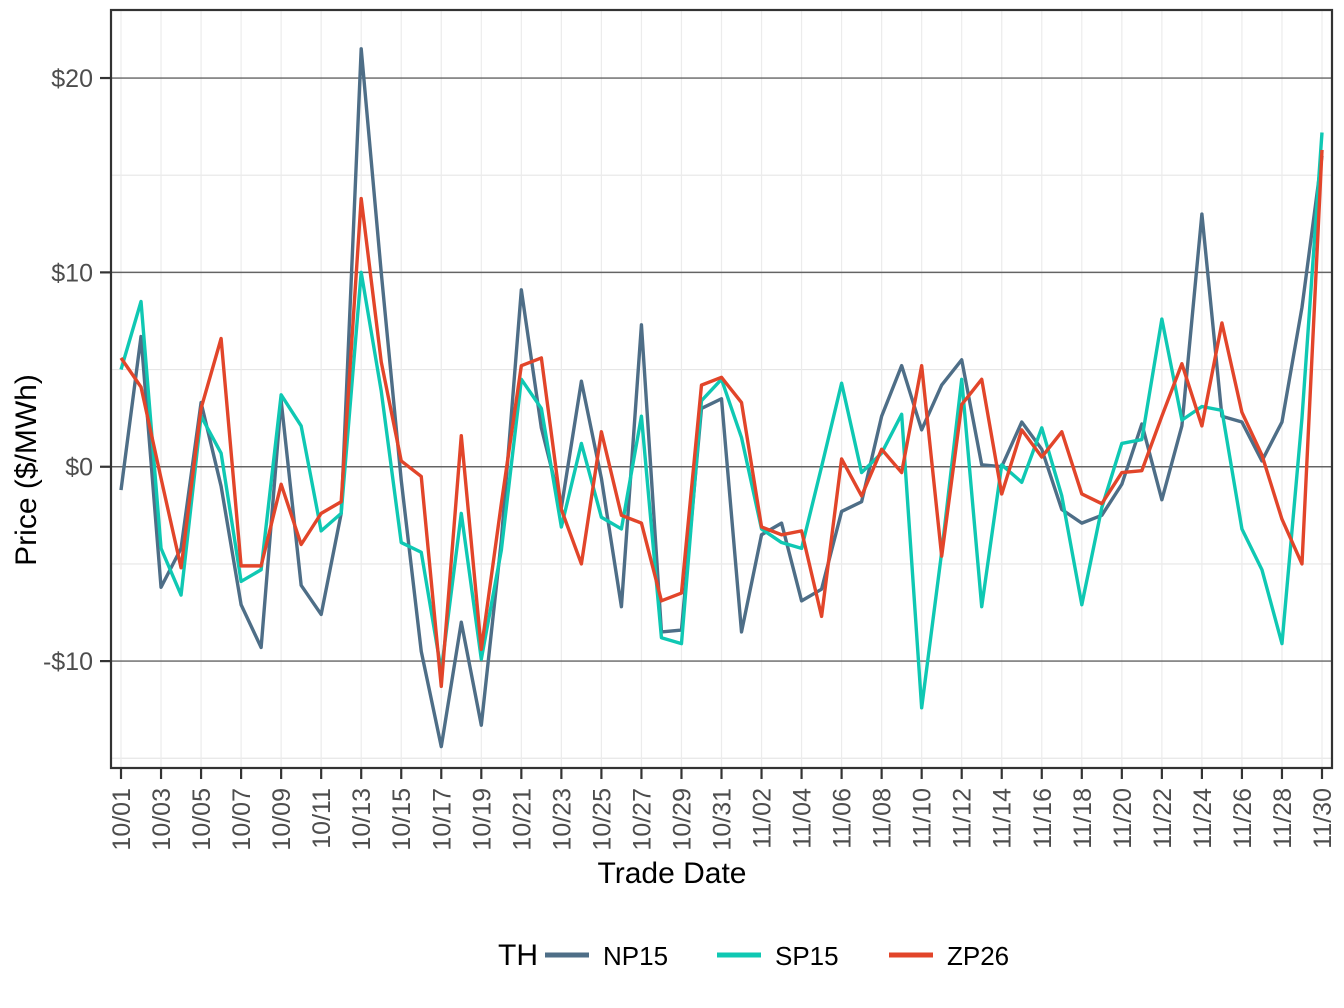 The height and width of the screenshot is (1008, 1344). What do you see at coordinates (562, 819) in the screenshot?
I see `x-tick-label: 10/23` at bounding box center [562, 819].